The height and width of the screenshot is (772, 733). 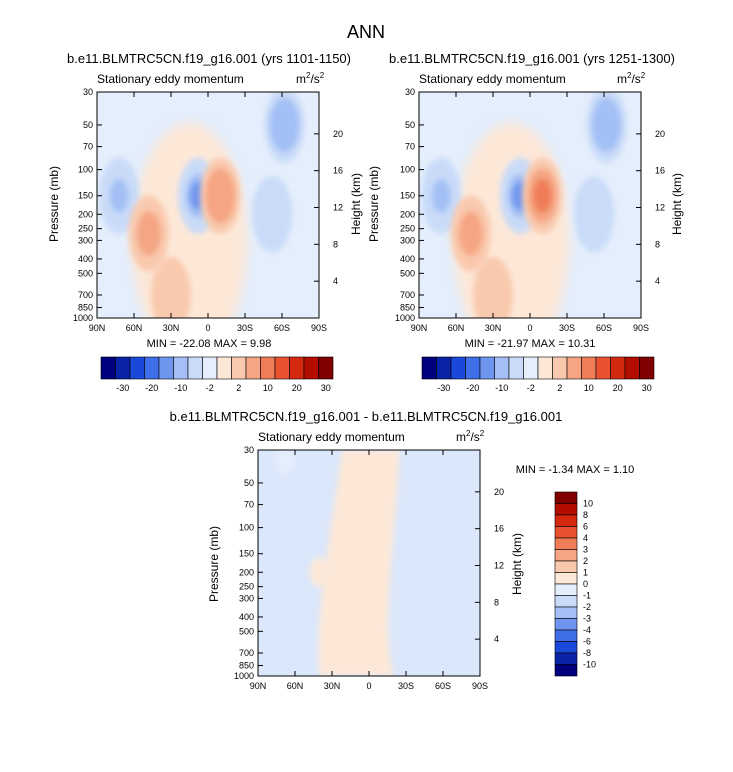 What do you see at coordinates (407, 240) in the screenshot?
I see `y-tick-label: 300` at bounding box center [407, 240].